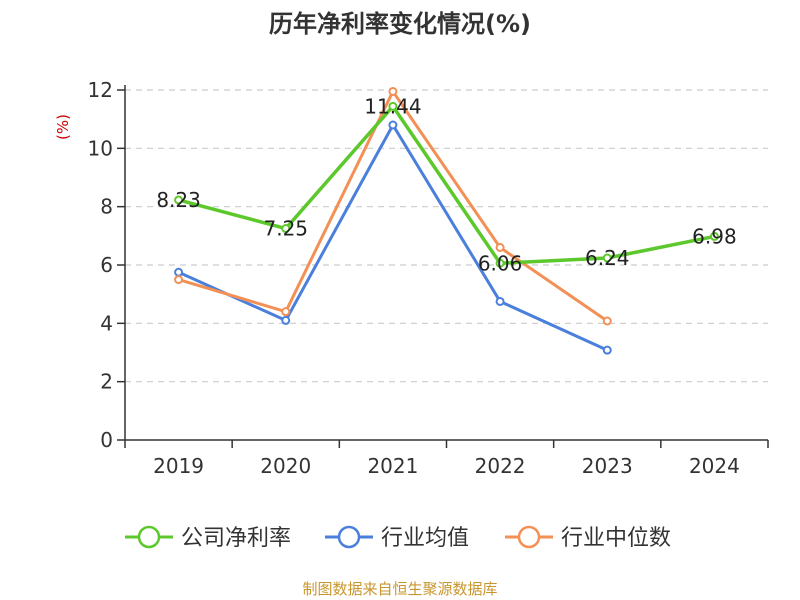  I want to click on legend-label: 行业中位数, so click(616, 538).